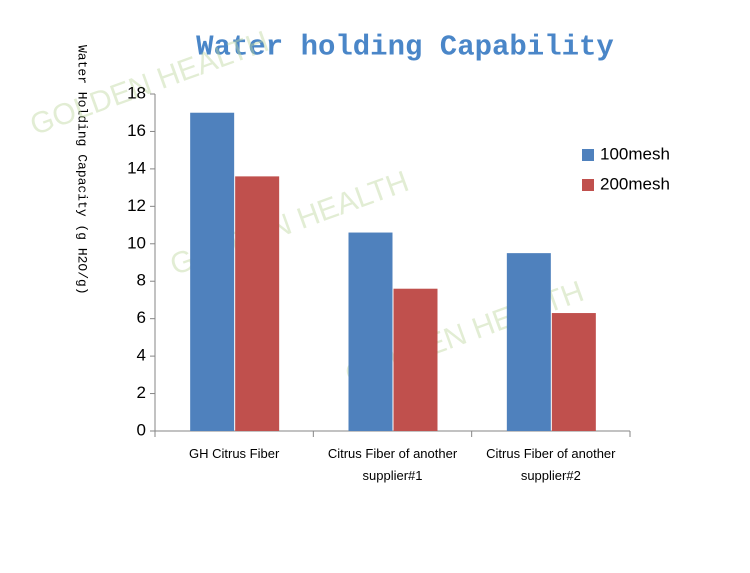  Describe the element at coordinates (136, 242) in the screenshot. I see `y-tick-label: 10` at that location.